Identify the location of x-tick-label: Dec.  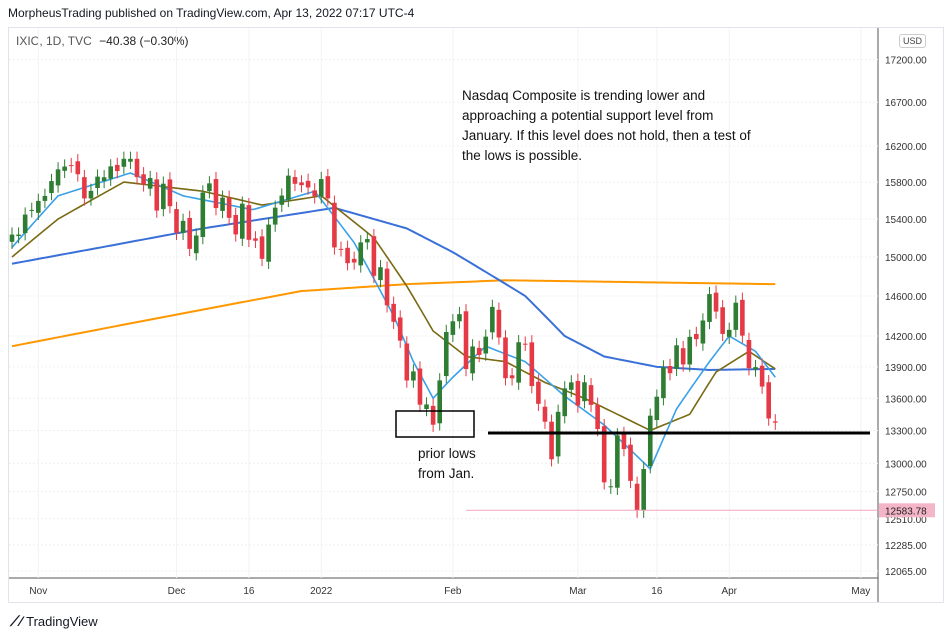
(177, 591).